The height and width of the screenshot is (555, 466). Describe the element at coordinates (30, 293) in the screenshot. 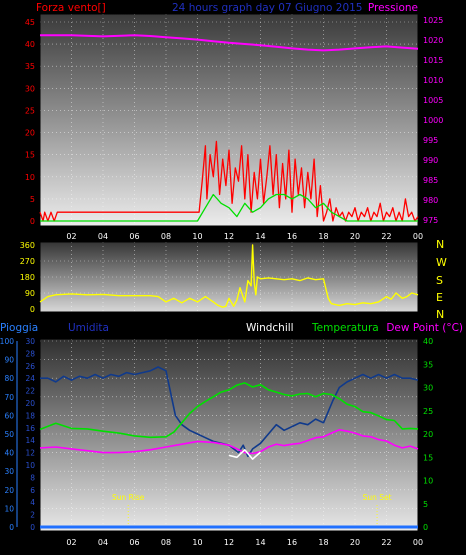

I see `direction-tick-label: 90` at that location.